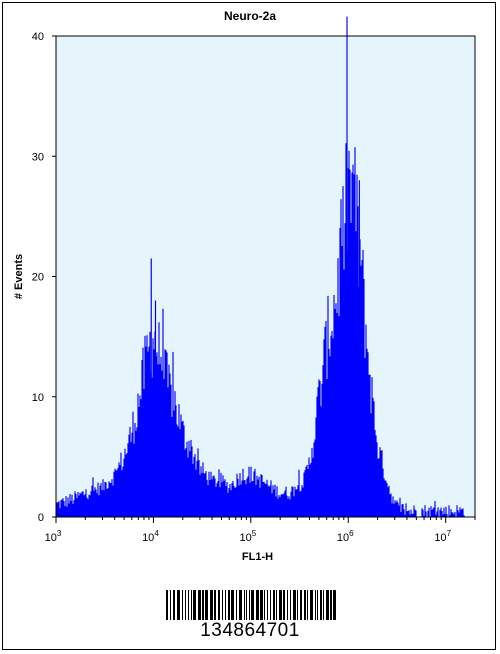 This screenshot has height=654, width=500. What do you see at coordinates (41, 518) in the screenshot?
I see `y-tick-label: 0` at bounding box center [41, 518].